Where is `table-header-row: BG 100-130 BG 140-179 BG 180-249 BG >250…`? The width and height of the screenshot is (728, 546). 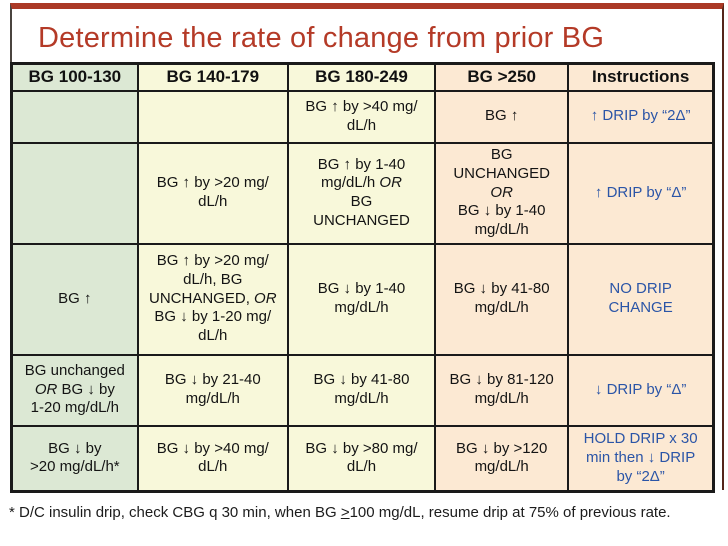
table-header-row: BG 100-130 BG 140-179 BG 180-249 BG >250… is located at coordinates (362, 77).